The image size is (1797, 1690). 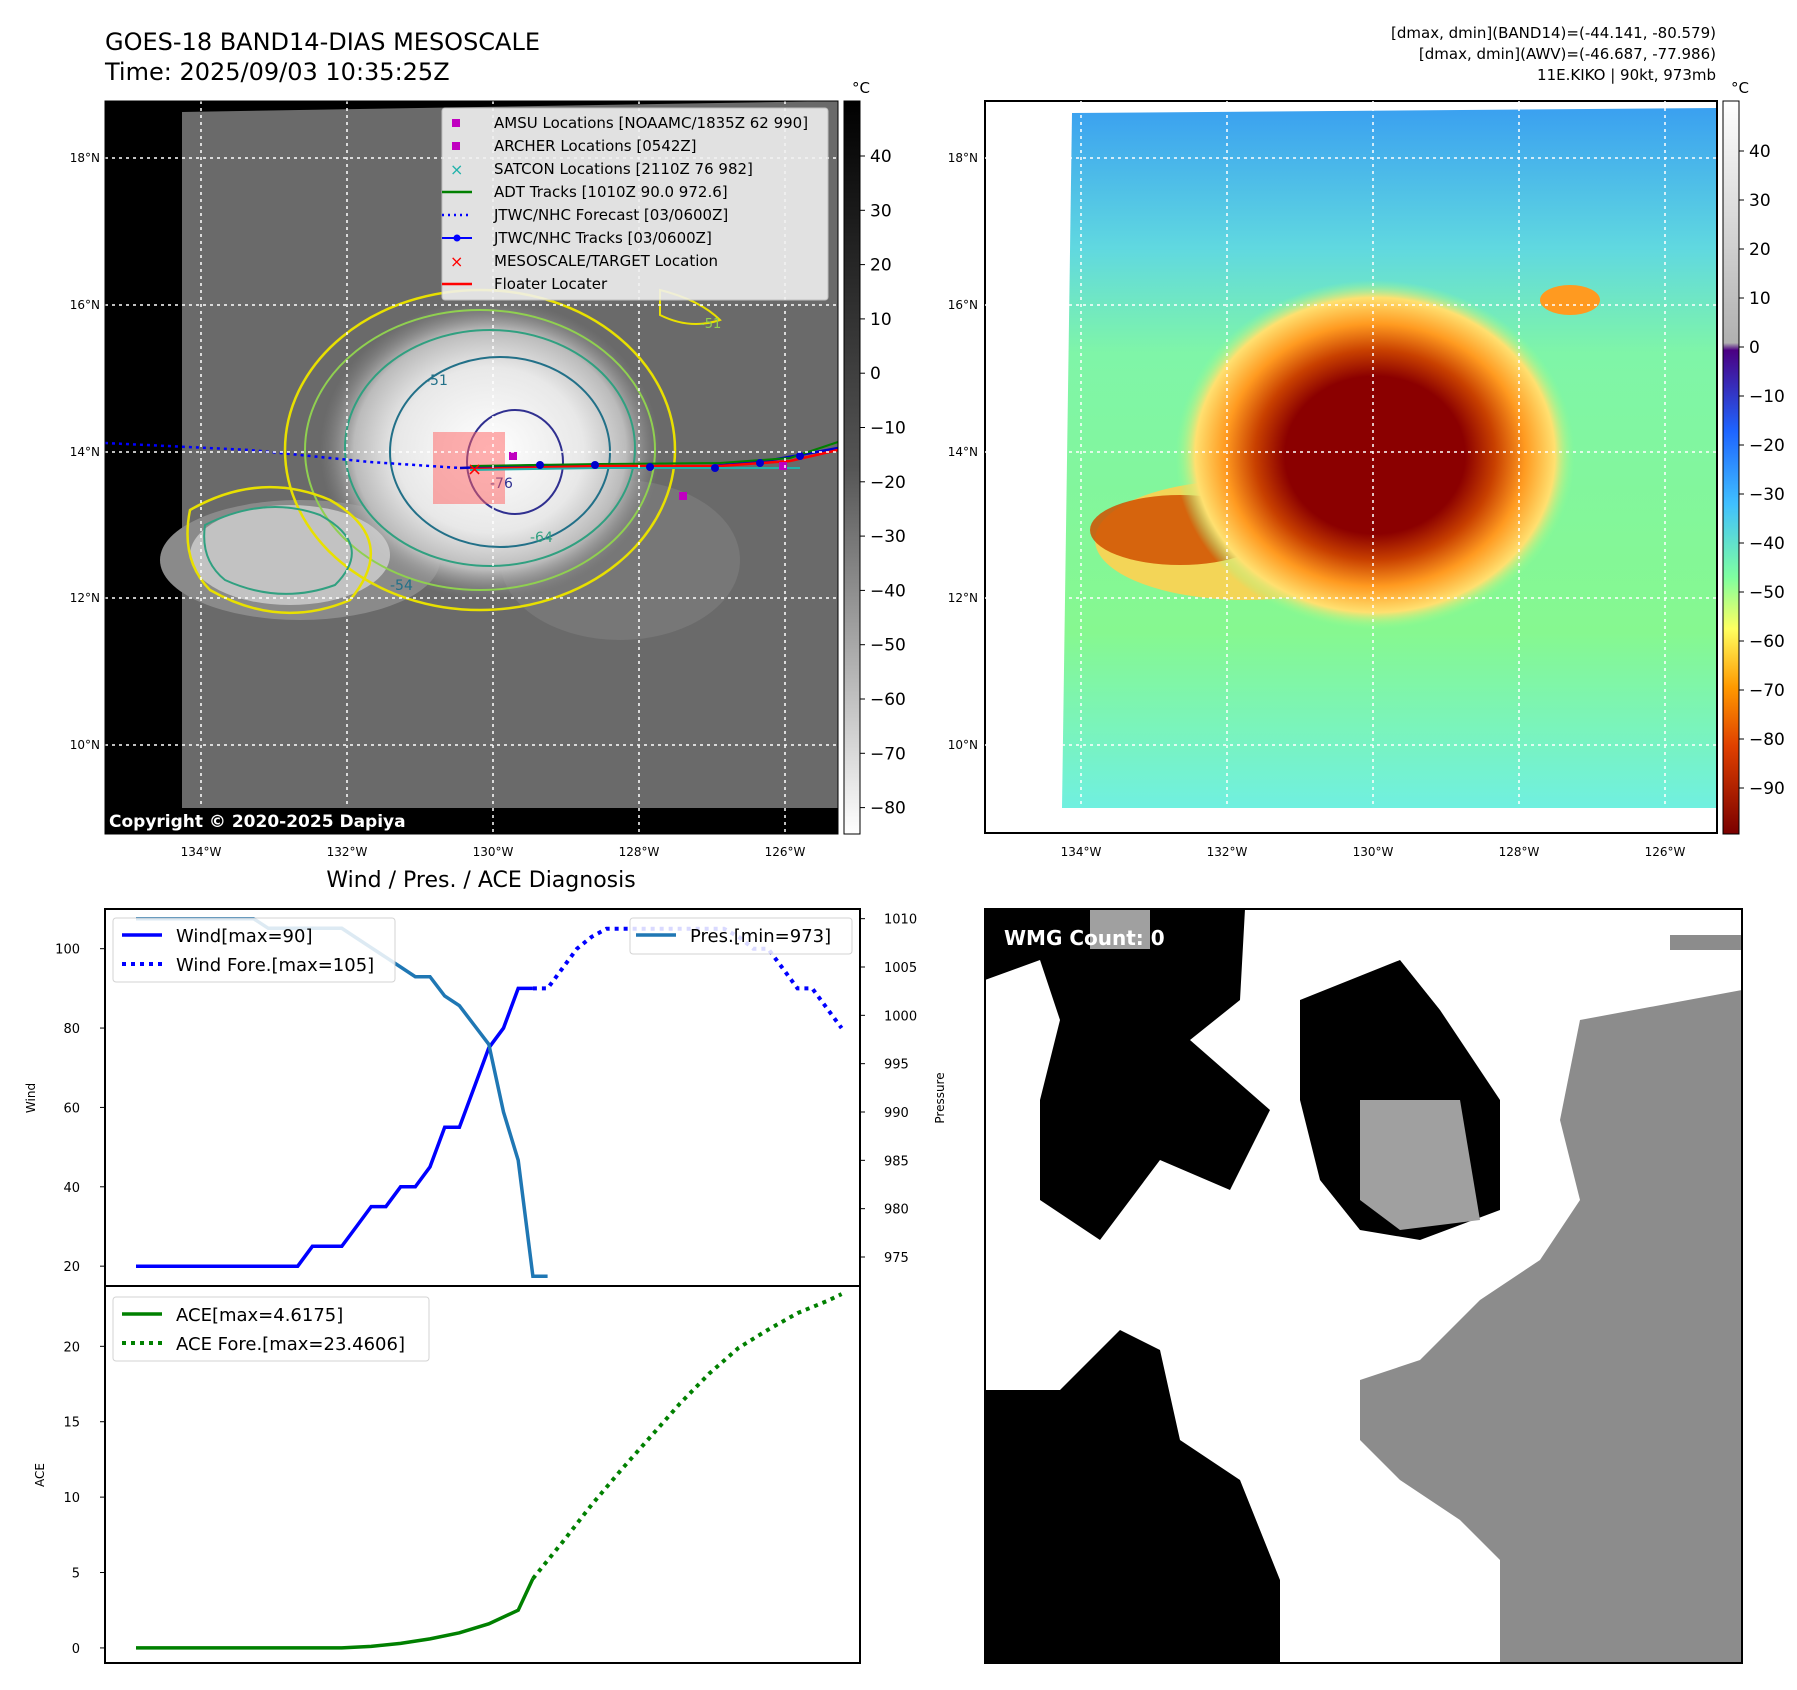 I want to click on colorbar-tick-label: −10, so click(x=1767, y=397).